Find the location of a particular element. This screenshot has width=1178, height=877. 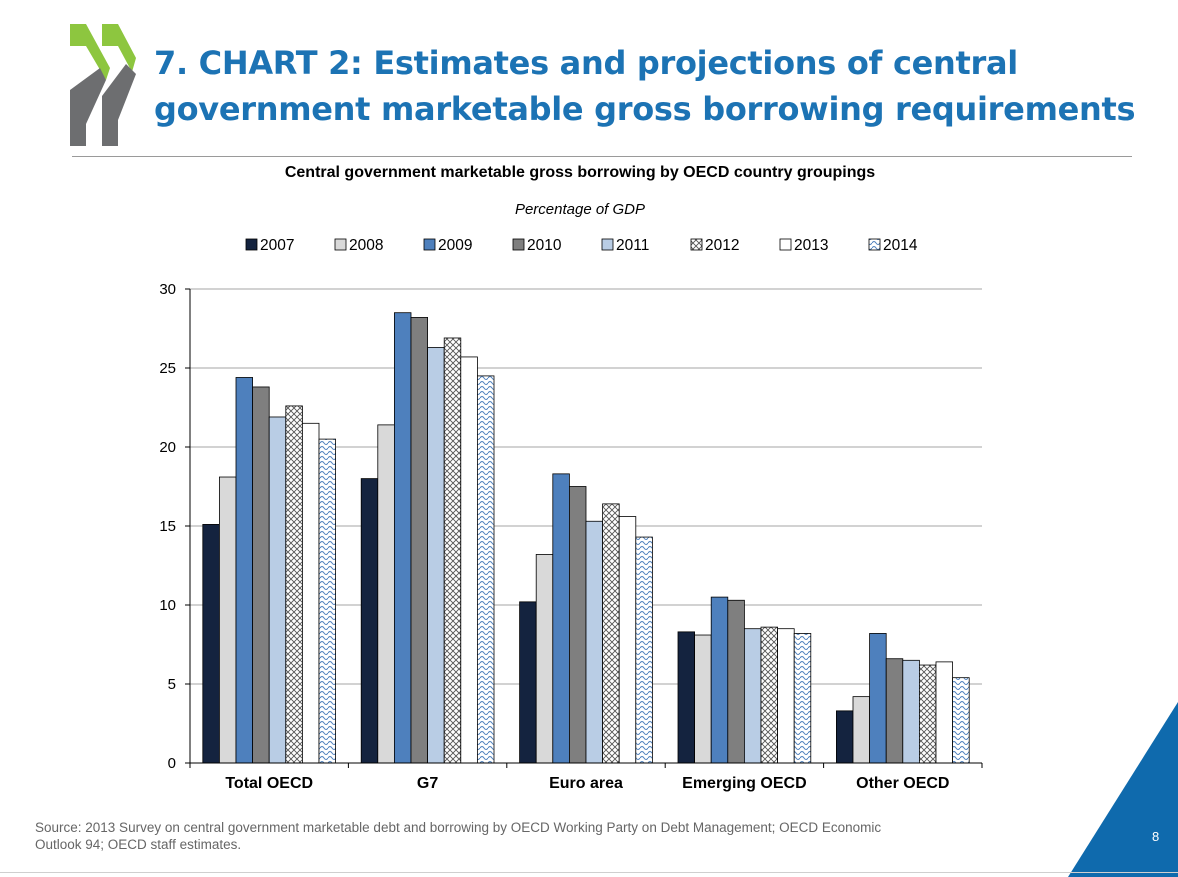

logo-chevron-green-right is located at coordinates (119, 48).